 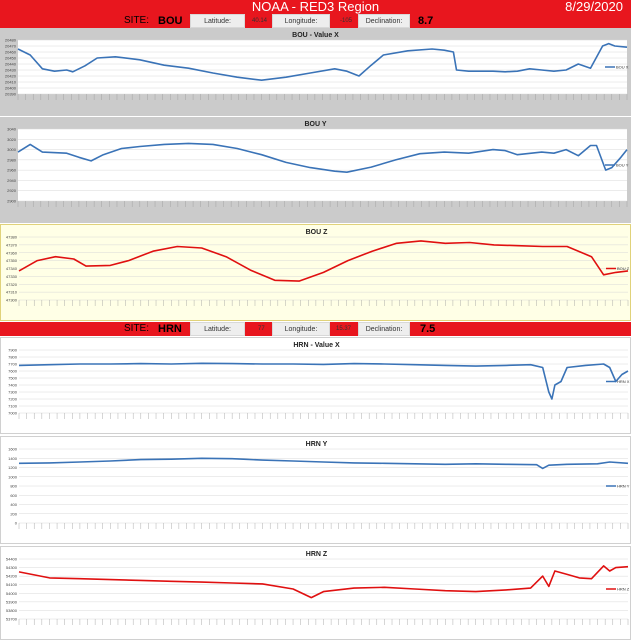 What do you see at coordinates (13, 392) in the screenshot?
I see `y-tick-label: 7300` at bounding box center [13, 392].